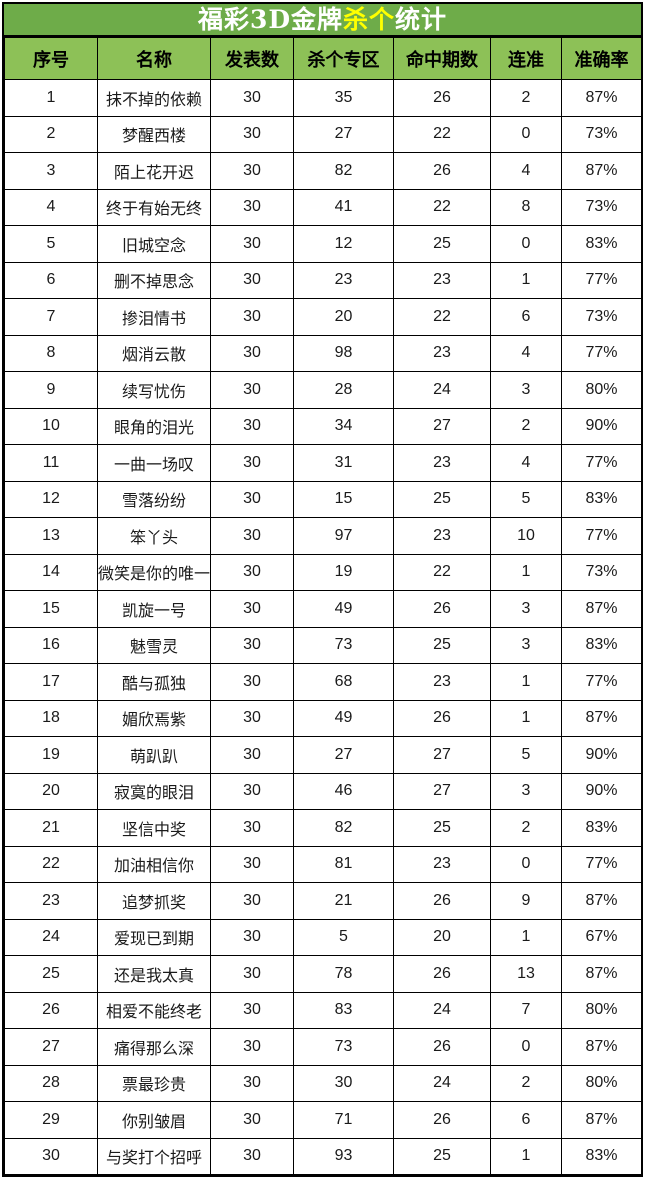 This screenshot has height=1183, width=645. Describe the element at coordinates (51, 1010) in the screenshot. I see `cell-index: 26` at that location.